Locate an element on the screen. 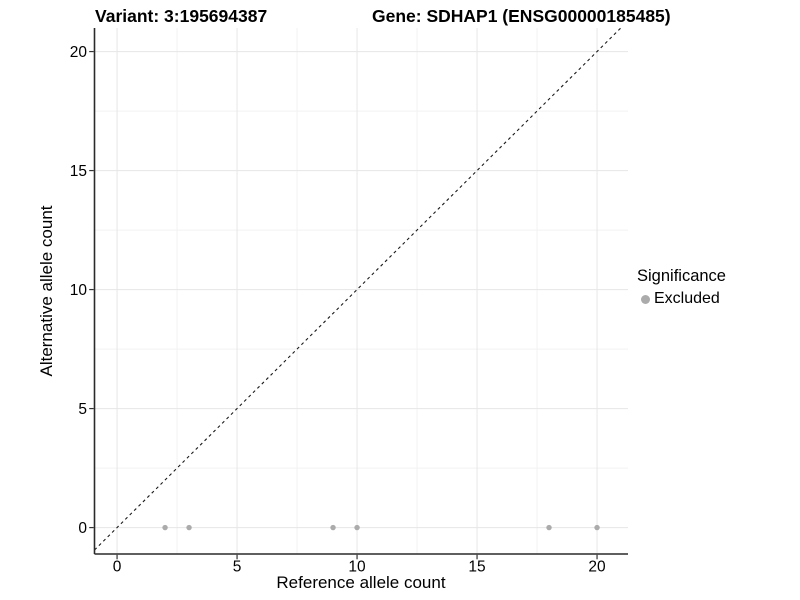 The image size is (800, 600). y-axis-title: Alternative allele count is located at coordinates (46, 291).